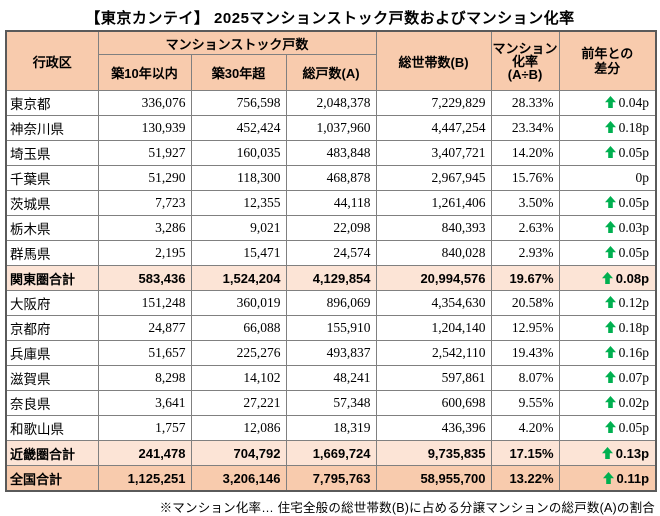  What do you see at coordinates (144, 228) in the screenshot?
I see `units-10y-cell: 3,286` at bounding box center [144, 228].